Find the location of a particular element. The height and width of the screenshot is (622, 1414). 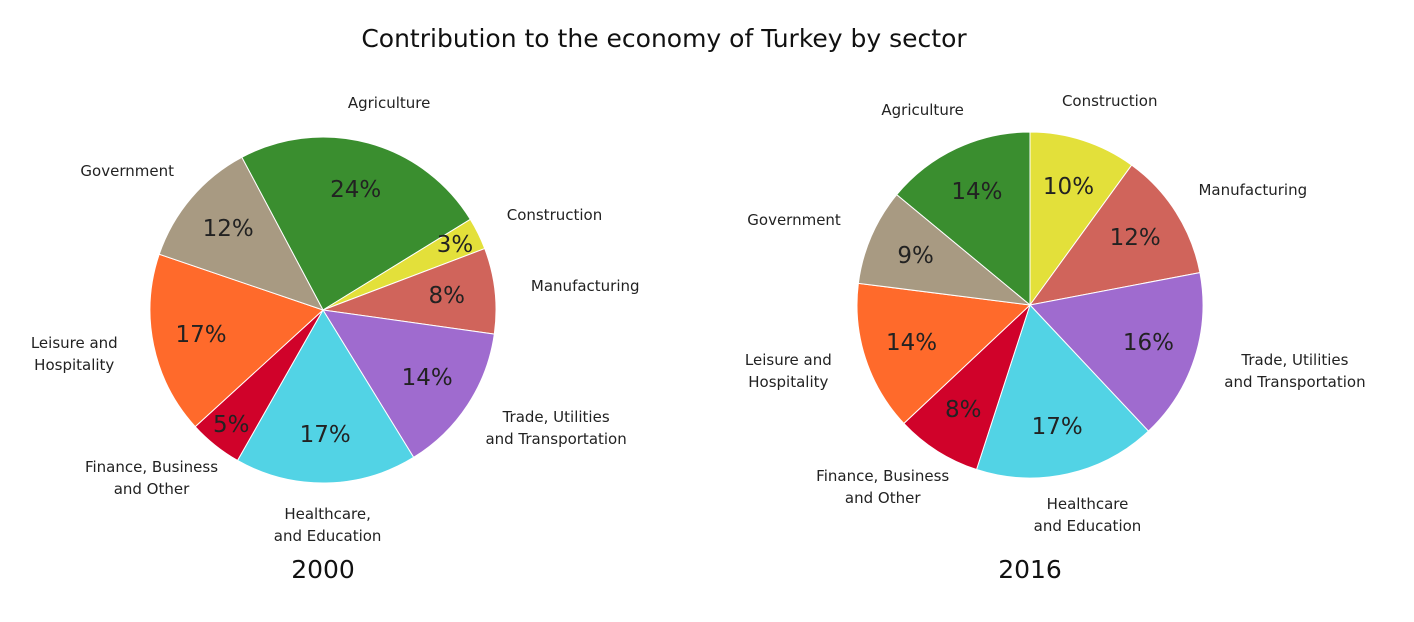

value-label: 10% is located at coordinates (1068, 186).